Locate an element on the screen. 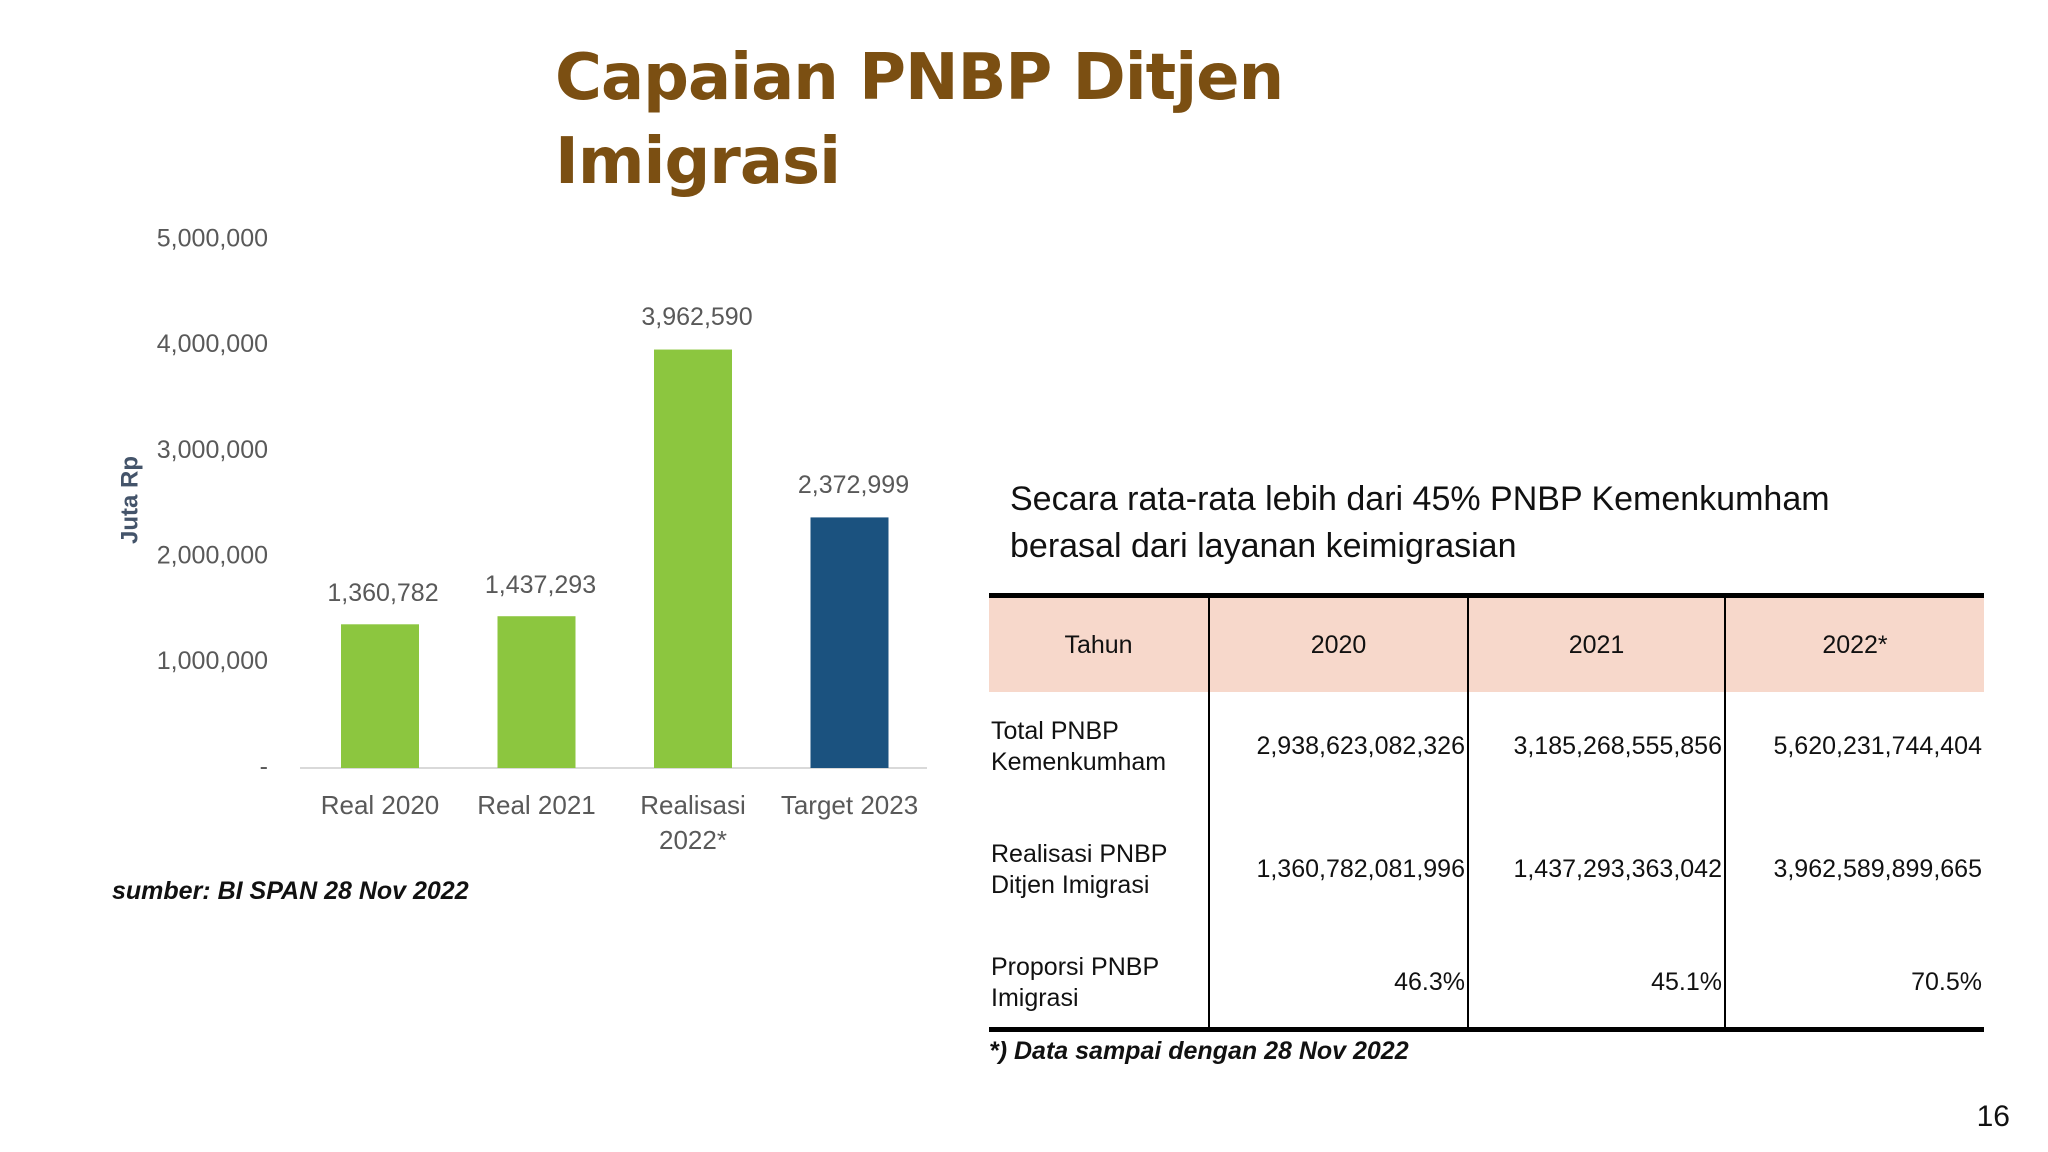 The height and width of the screenshot is (1152, 2048). slide-title: Capaian PNBP Ditjen Imigrasi is located at coordinates (919, 120).